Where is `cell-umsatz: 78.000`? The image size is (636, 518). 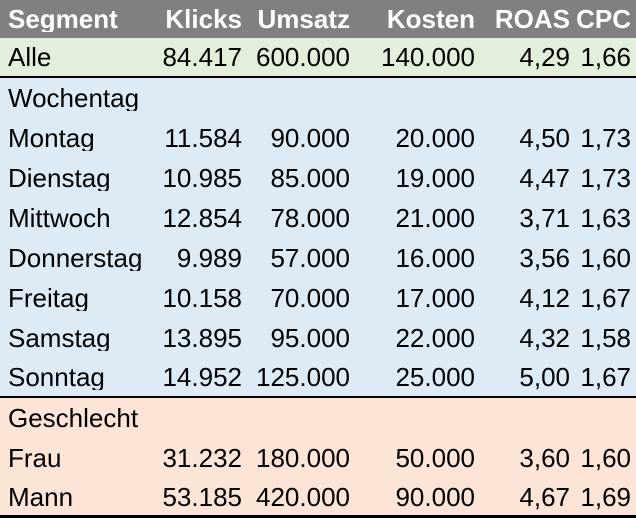
cell-umsatz: 78.000 is located at coordinates (310, 218).